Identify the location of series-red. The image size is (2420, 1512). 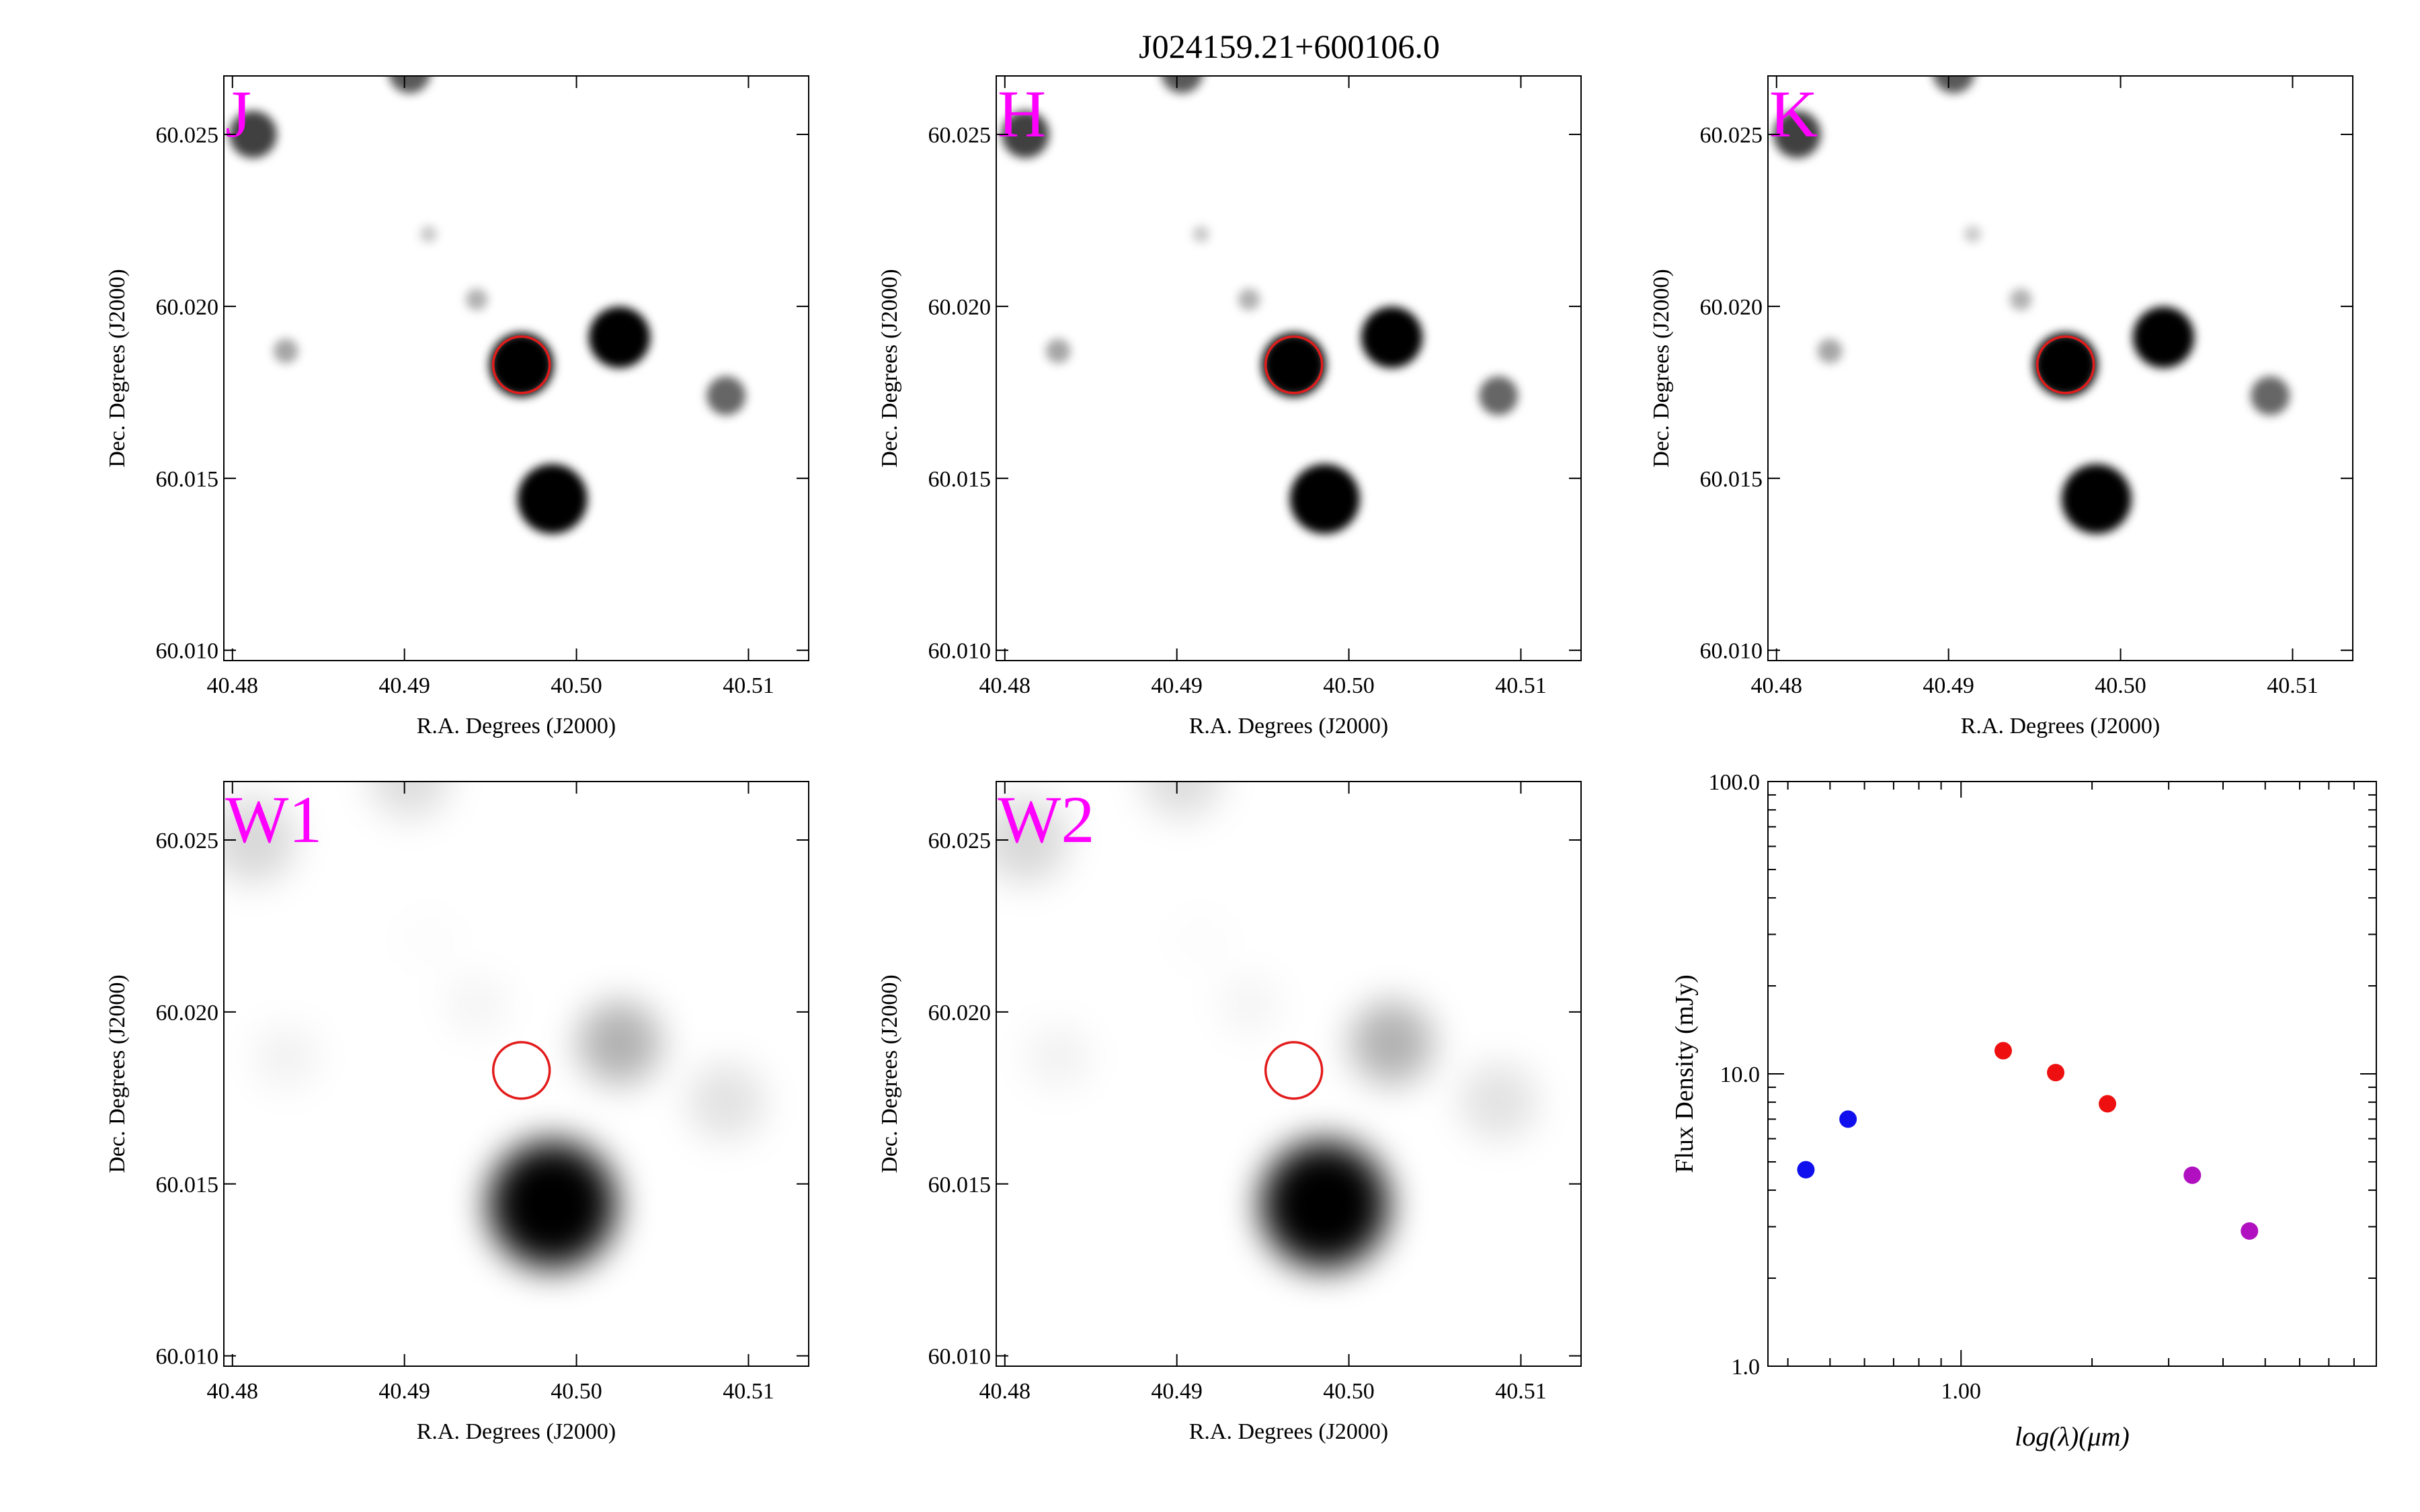
(2055, 1077).